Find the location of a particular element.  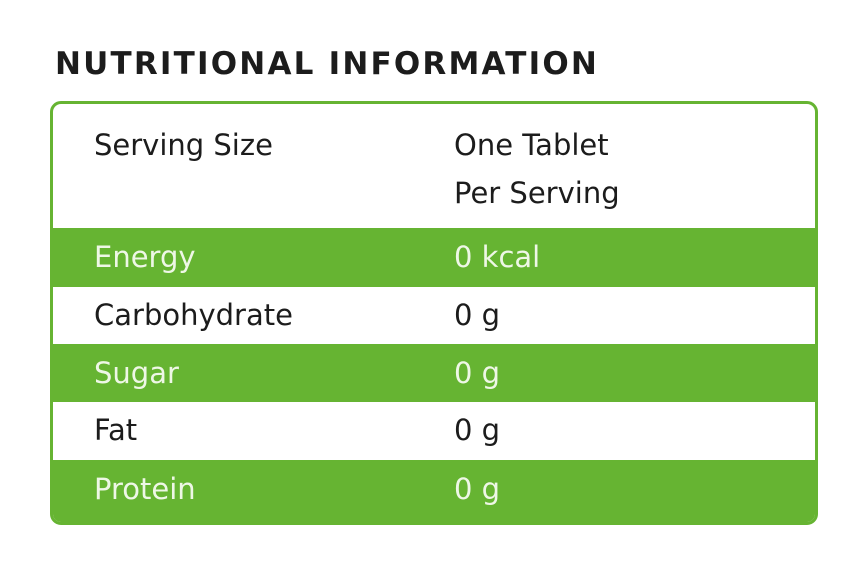

row-label: Carbohydrate is located at coordinates (193, 315).